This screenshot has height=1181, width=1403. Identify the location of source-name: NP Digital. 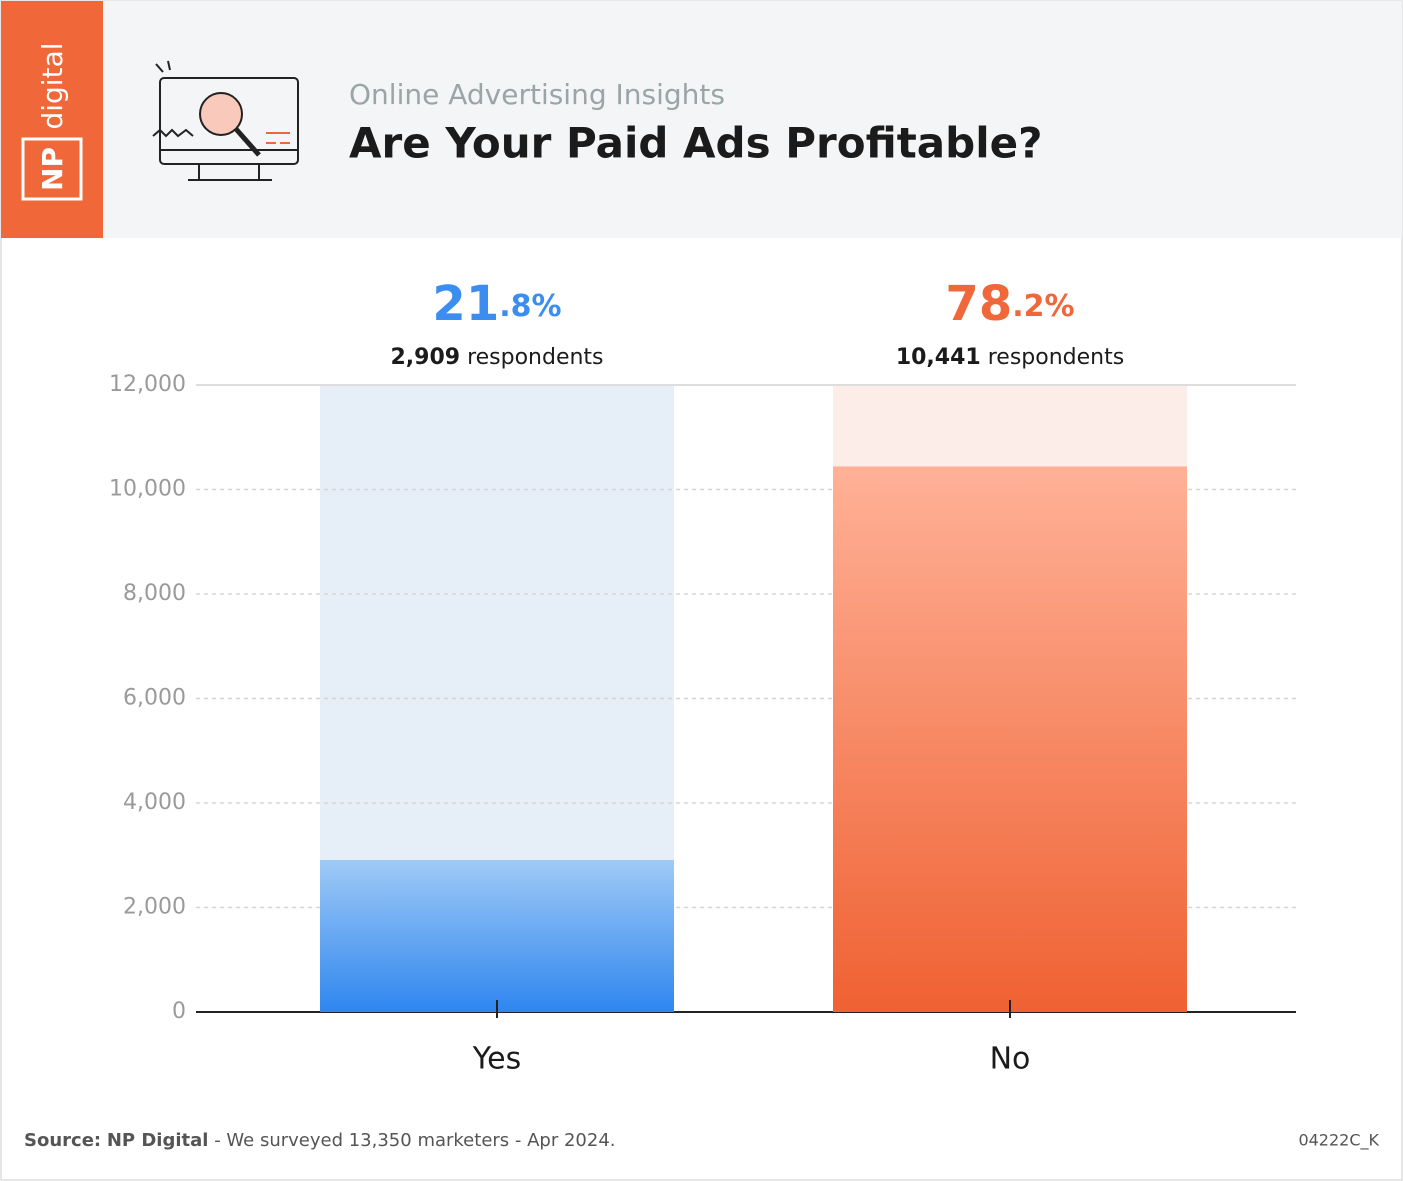
(158, 1140).